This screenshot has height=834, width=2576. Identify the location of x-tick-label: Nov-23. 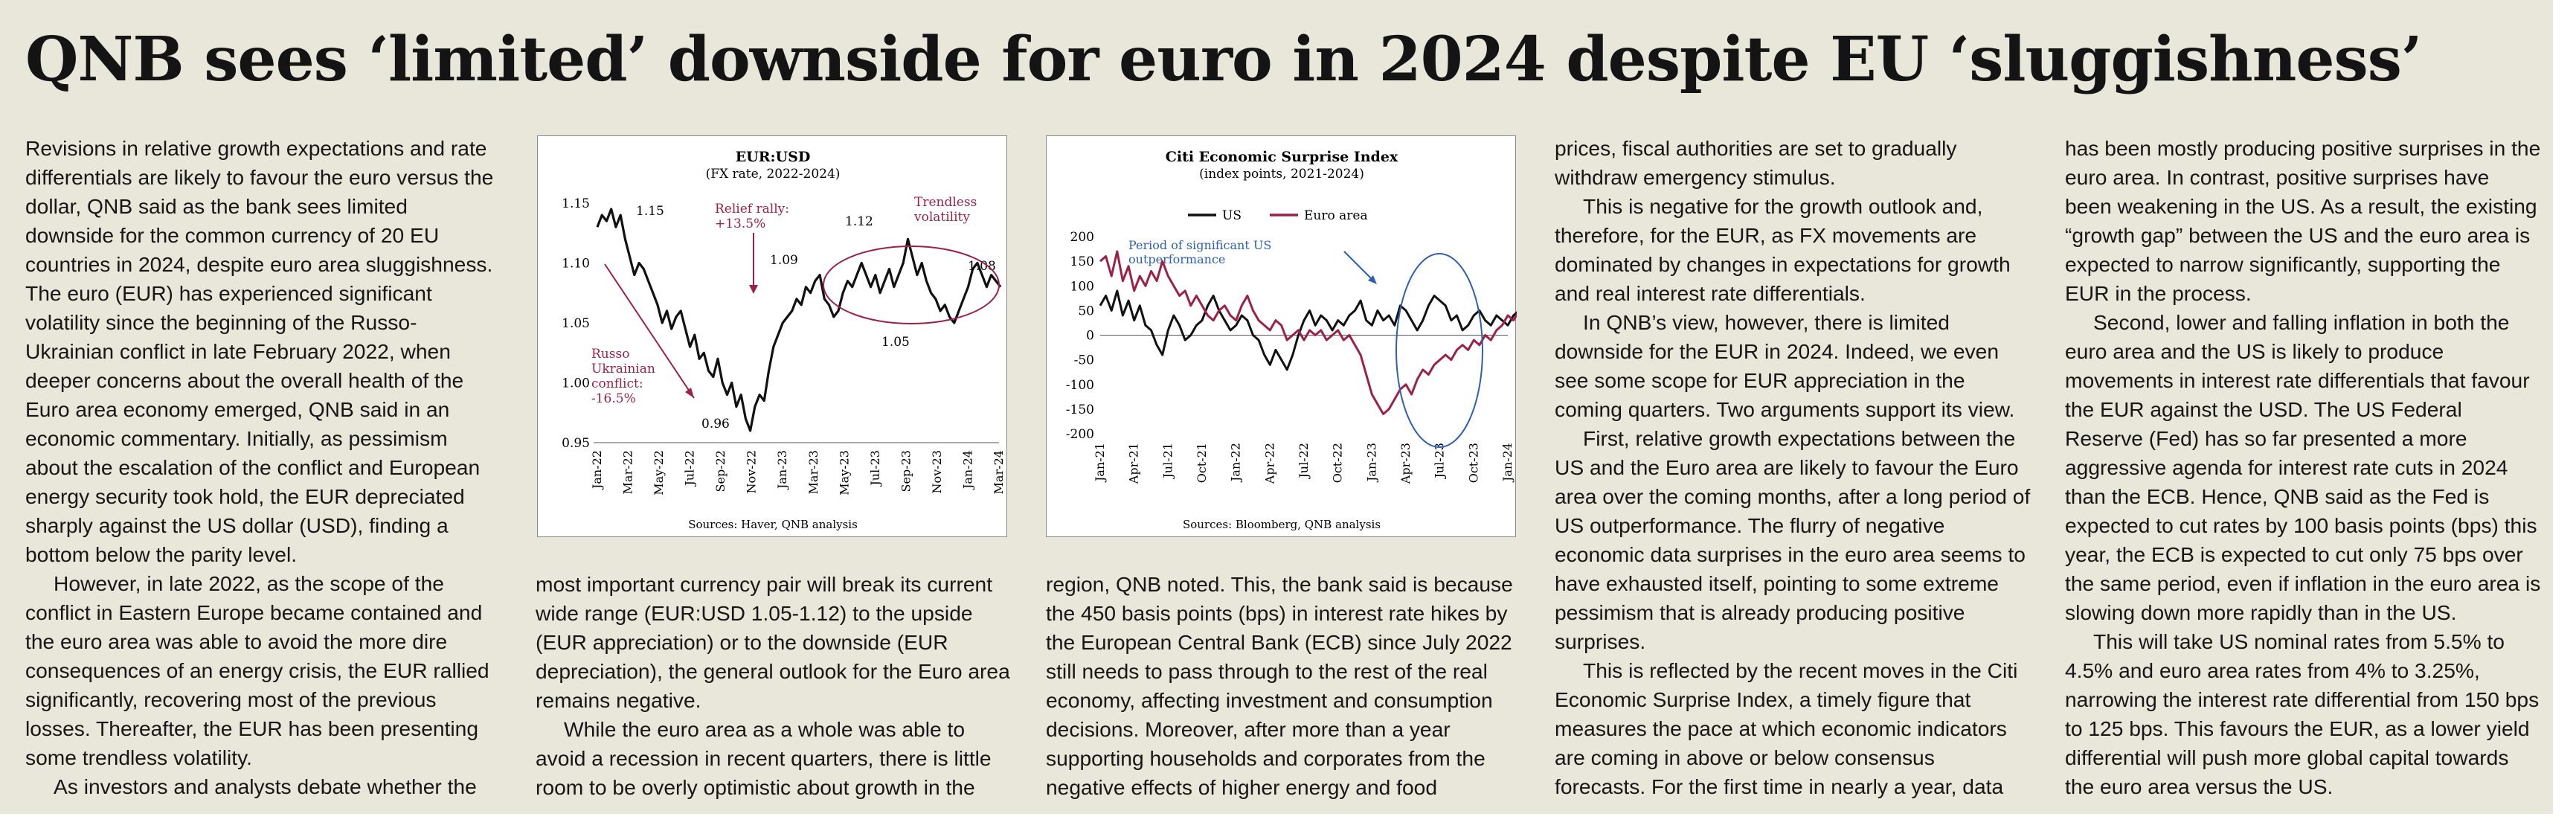
(937, 472).